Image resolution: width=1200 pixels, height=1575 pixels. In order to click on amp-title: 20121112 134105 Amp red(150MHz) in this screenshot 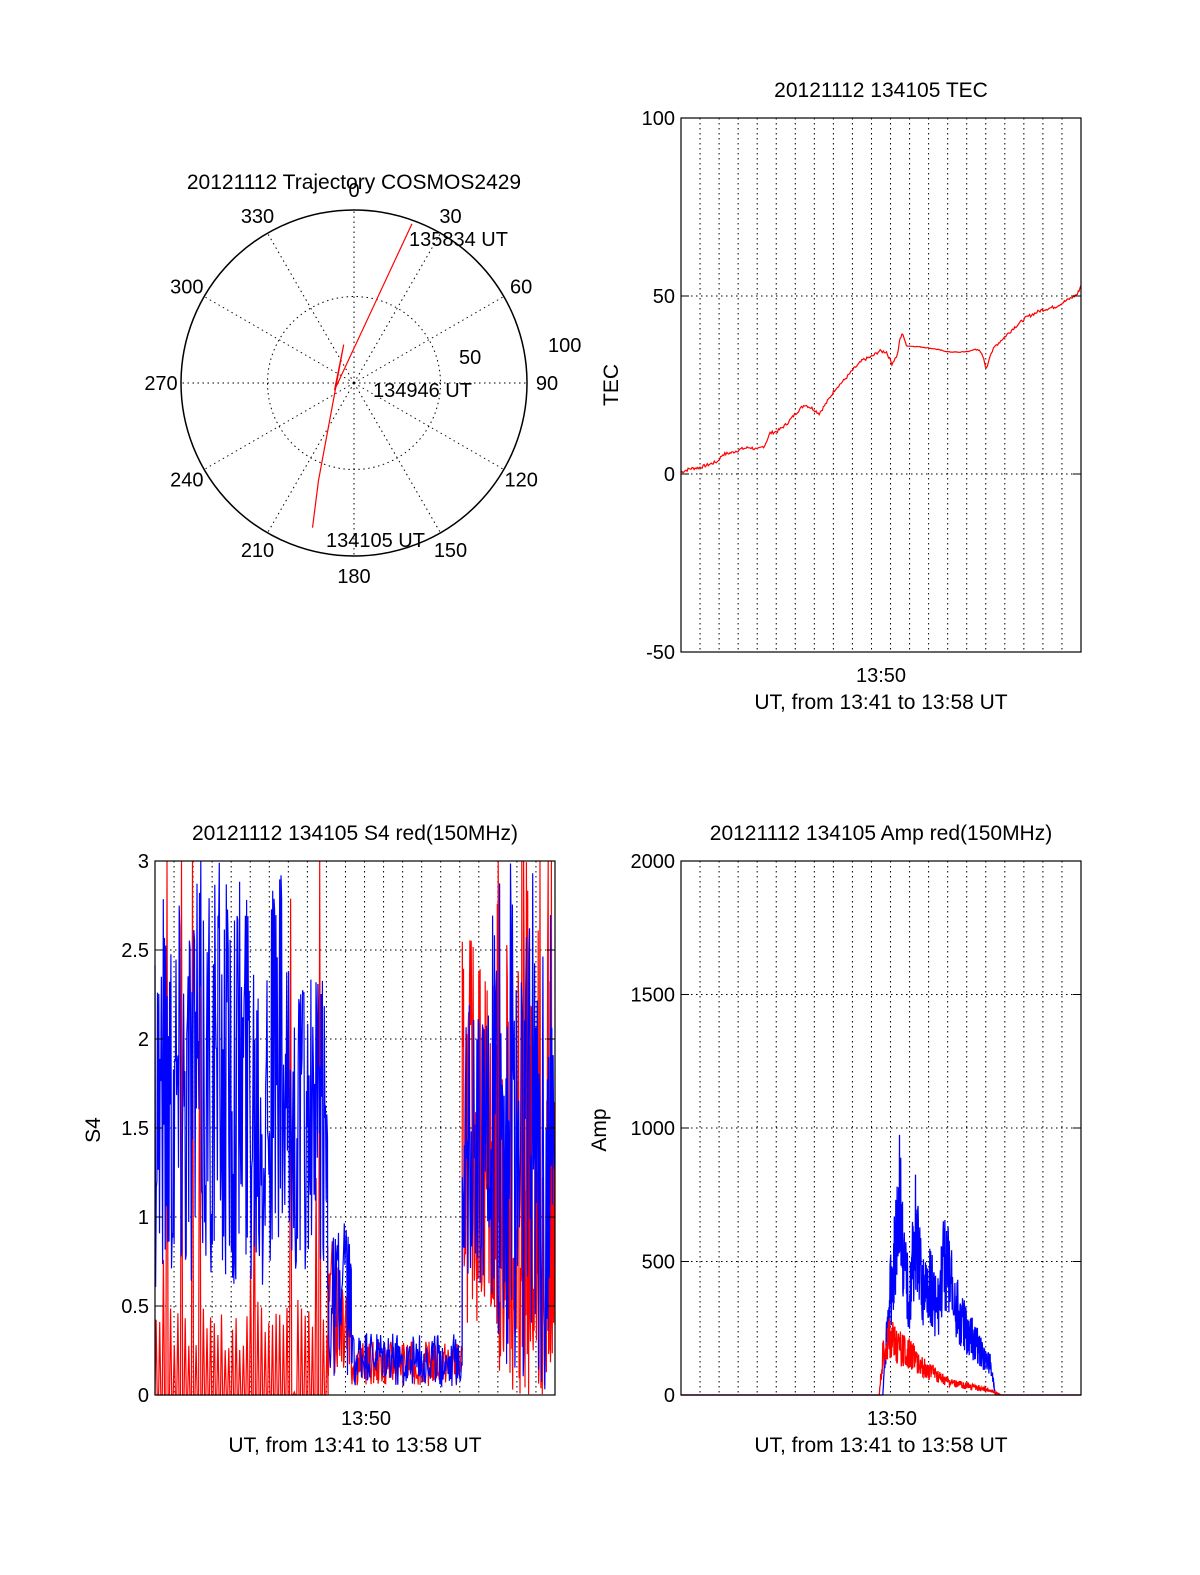, I will do `click(881, 833)`.